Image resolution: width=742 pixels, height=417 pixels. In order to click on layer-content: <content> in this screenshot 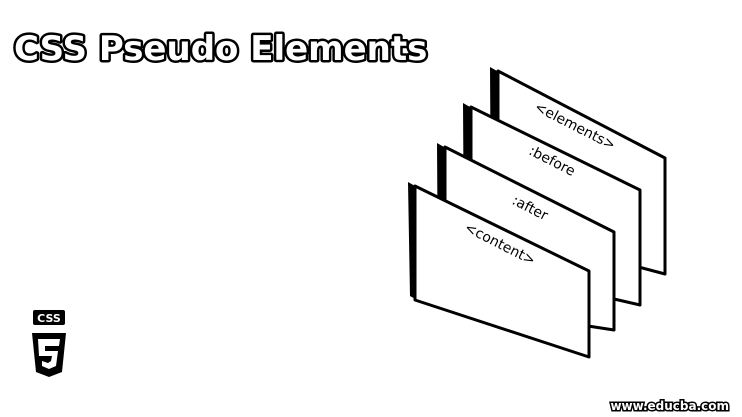, I will do `click(499, 270)`.